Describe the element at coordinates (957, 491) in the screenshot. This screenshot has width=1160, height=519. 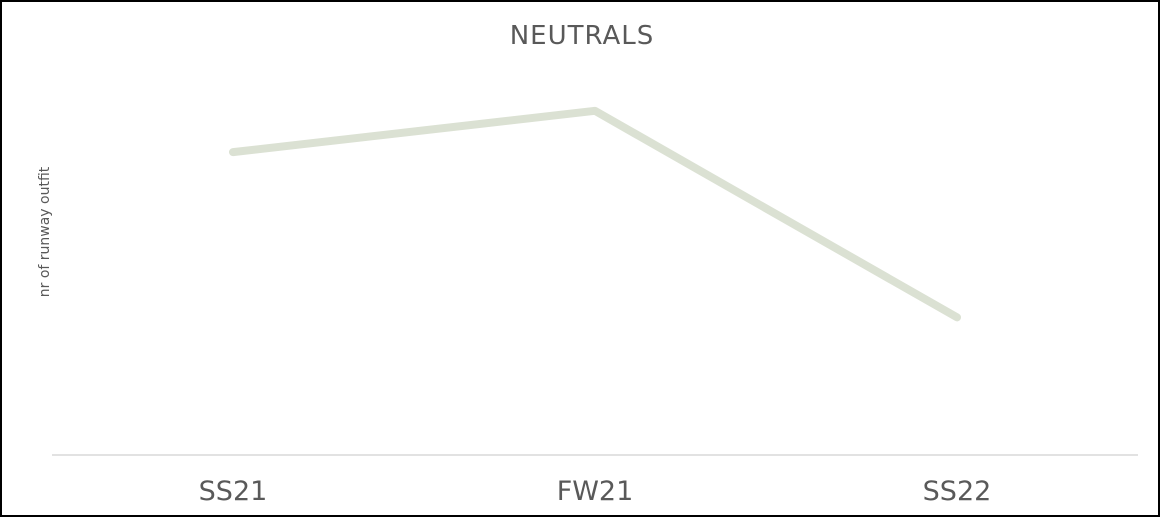
I see `x-tick-label: SS22` at that location.